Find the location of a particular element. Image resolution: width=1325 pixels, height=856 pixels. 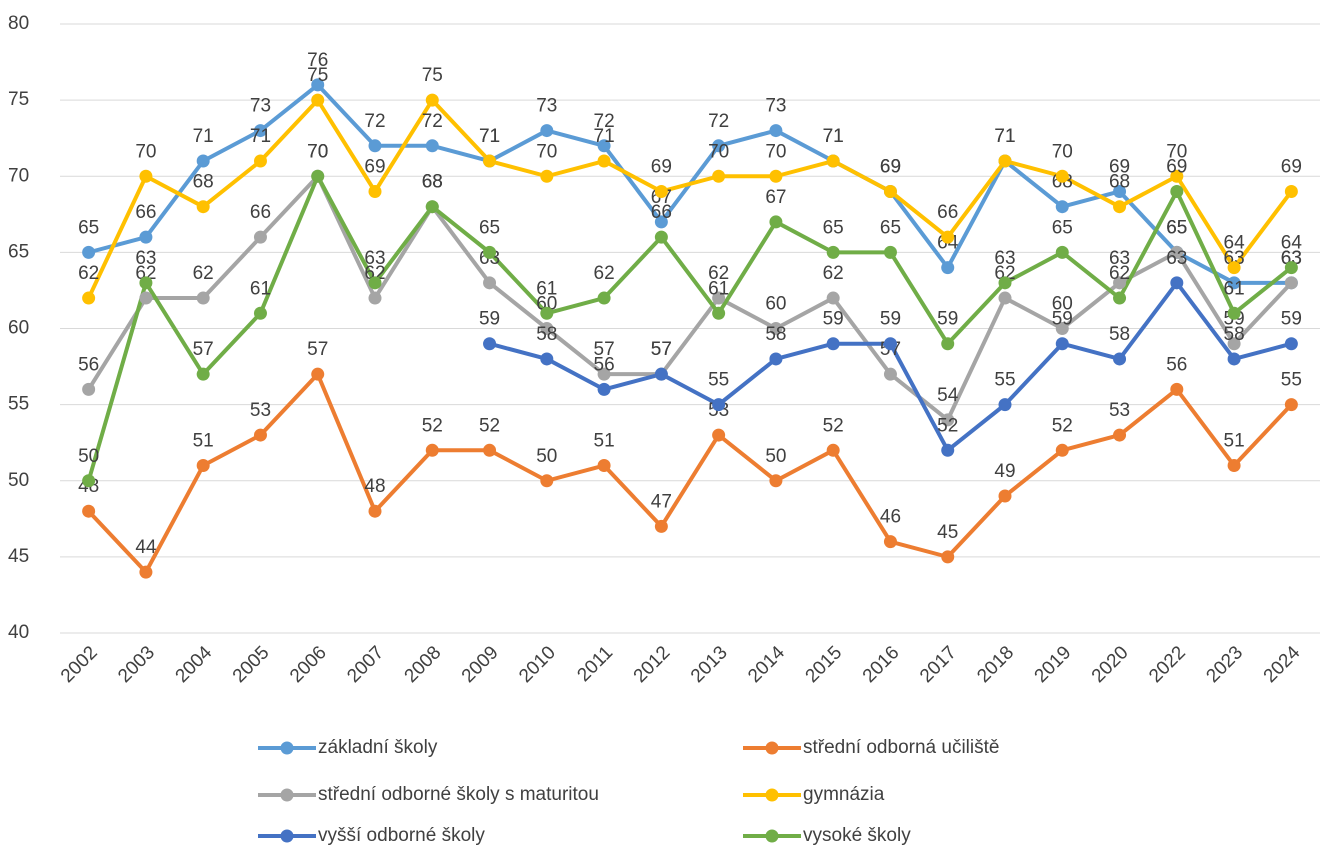

data-label: 61 is located at coordinates (546, 288).